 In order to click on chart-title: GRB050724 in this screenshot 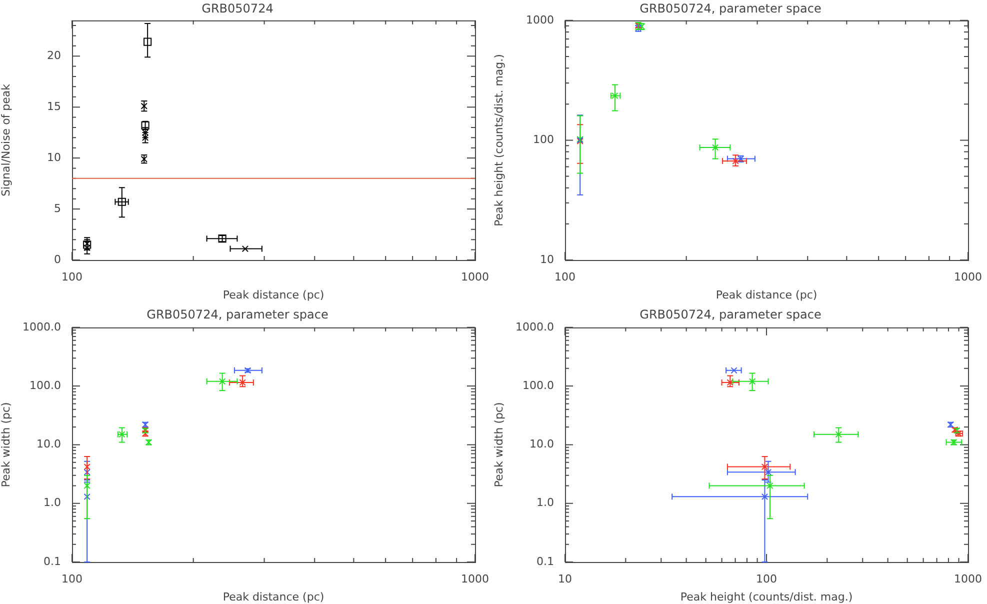, I will do `click(238, 8)`.